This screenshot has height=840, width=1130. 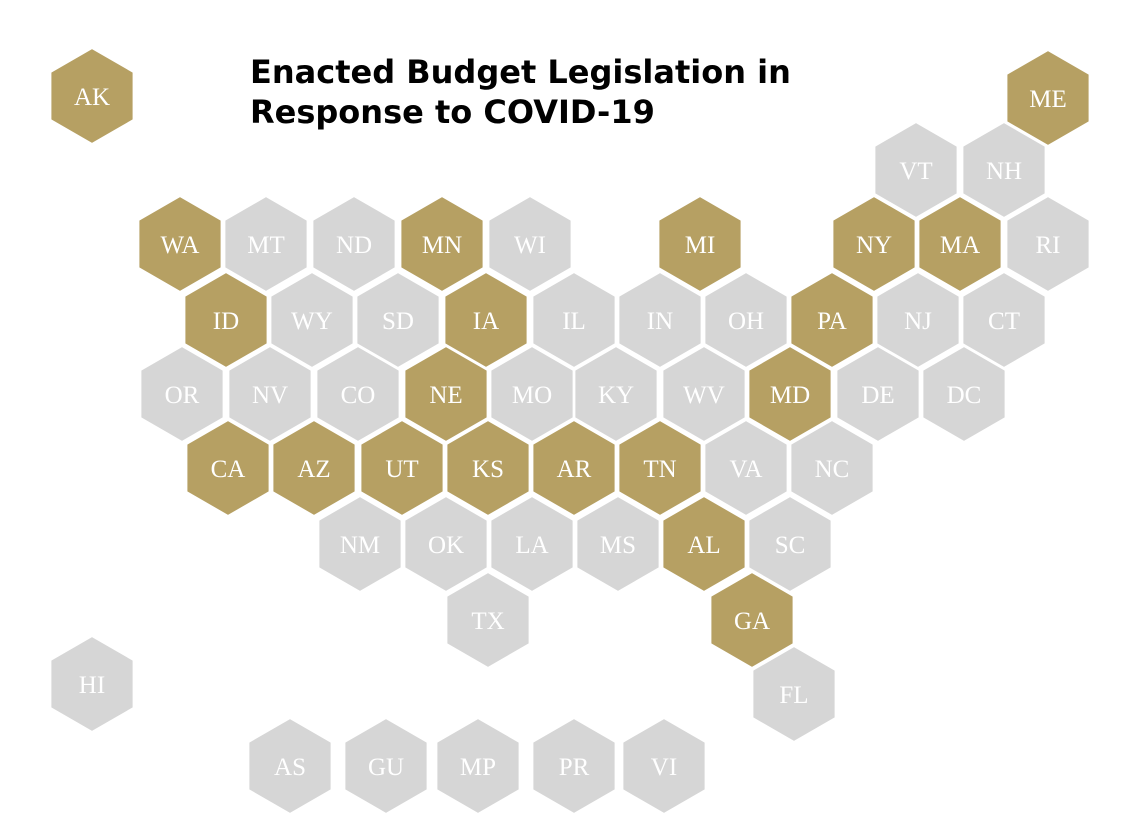 I want to click on state-hex-va, so click(x=746, y=468).